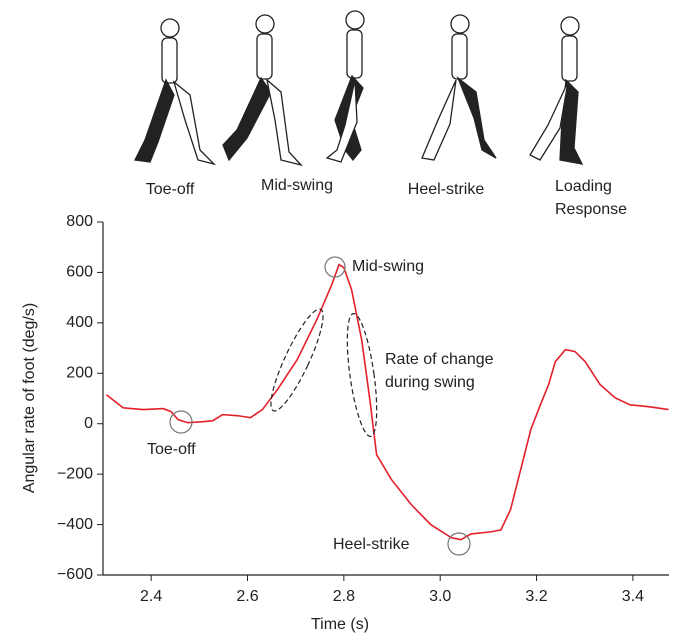 The width and height of the screenshot is (681, 641). Describe the element at coordinates (75, 524) in the screenshot. I see `y-tick-label: −400` at that location.